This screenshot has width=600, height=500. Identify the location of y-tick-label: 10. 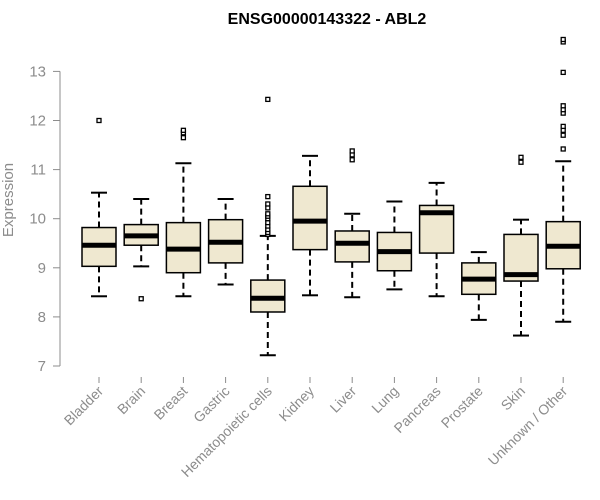
(37, 219).